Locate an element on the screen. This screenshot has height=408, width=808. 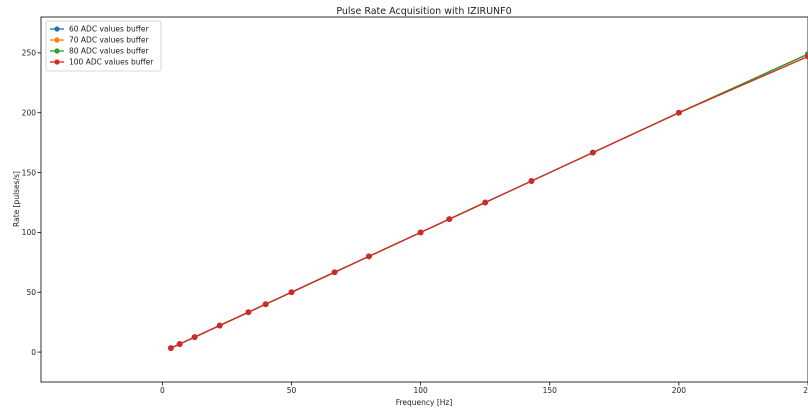
x-tick-label: 0 is located at coordinates (162, 390).